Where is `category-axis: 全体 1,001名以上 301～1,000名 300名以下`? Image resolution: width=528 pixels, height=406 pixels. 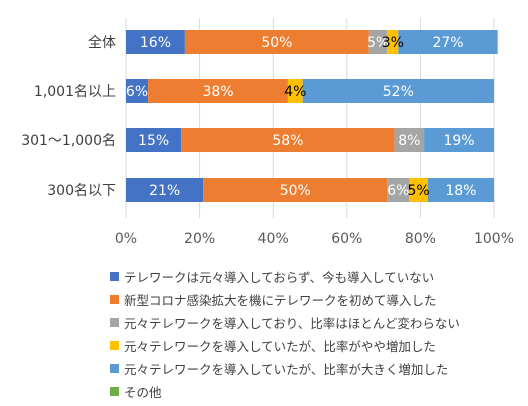
category-axis: 全体 1,001名以上 301～1,000名 300名以下 is located at coordinates (68, 116).